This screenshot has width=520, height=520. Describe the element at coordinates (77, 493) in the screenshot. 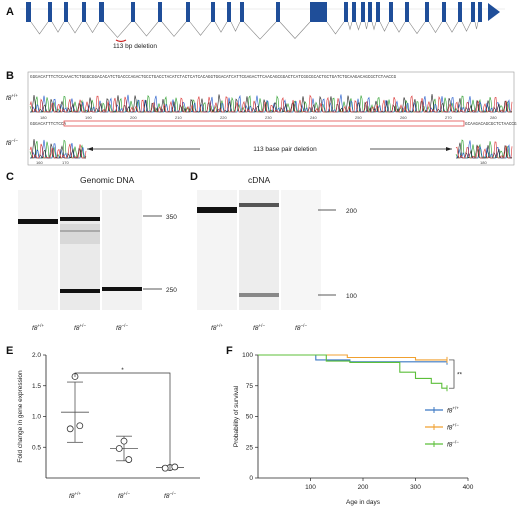

I see `e-category-label-1-sup: +/+` at that location.